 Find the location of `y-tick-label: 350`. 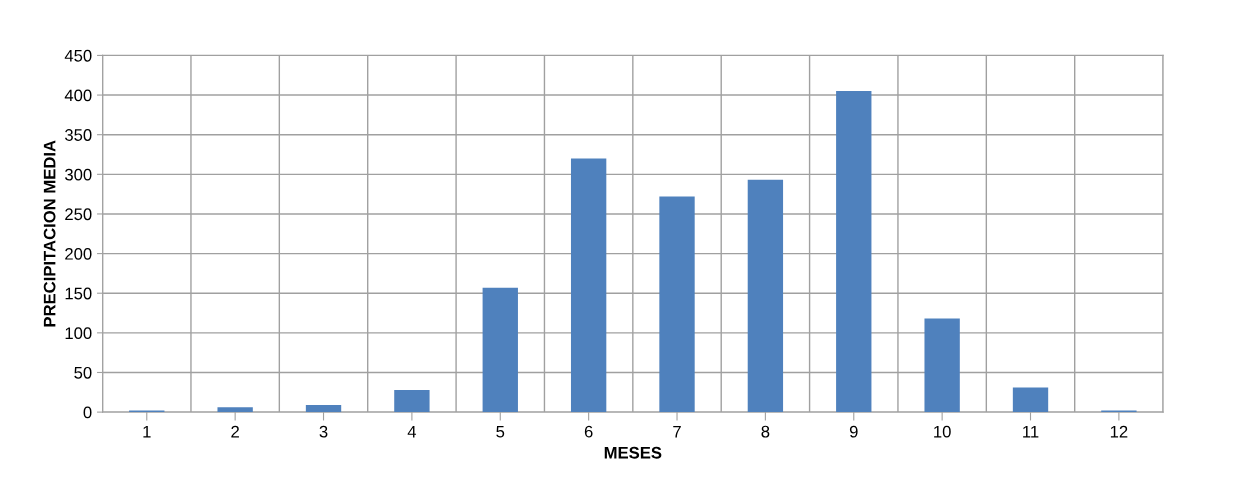

y-tick-label: 350 is located at coordinates (78, 135).